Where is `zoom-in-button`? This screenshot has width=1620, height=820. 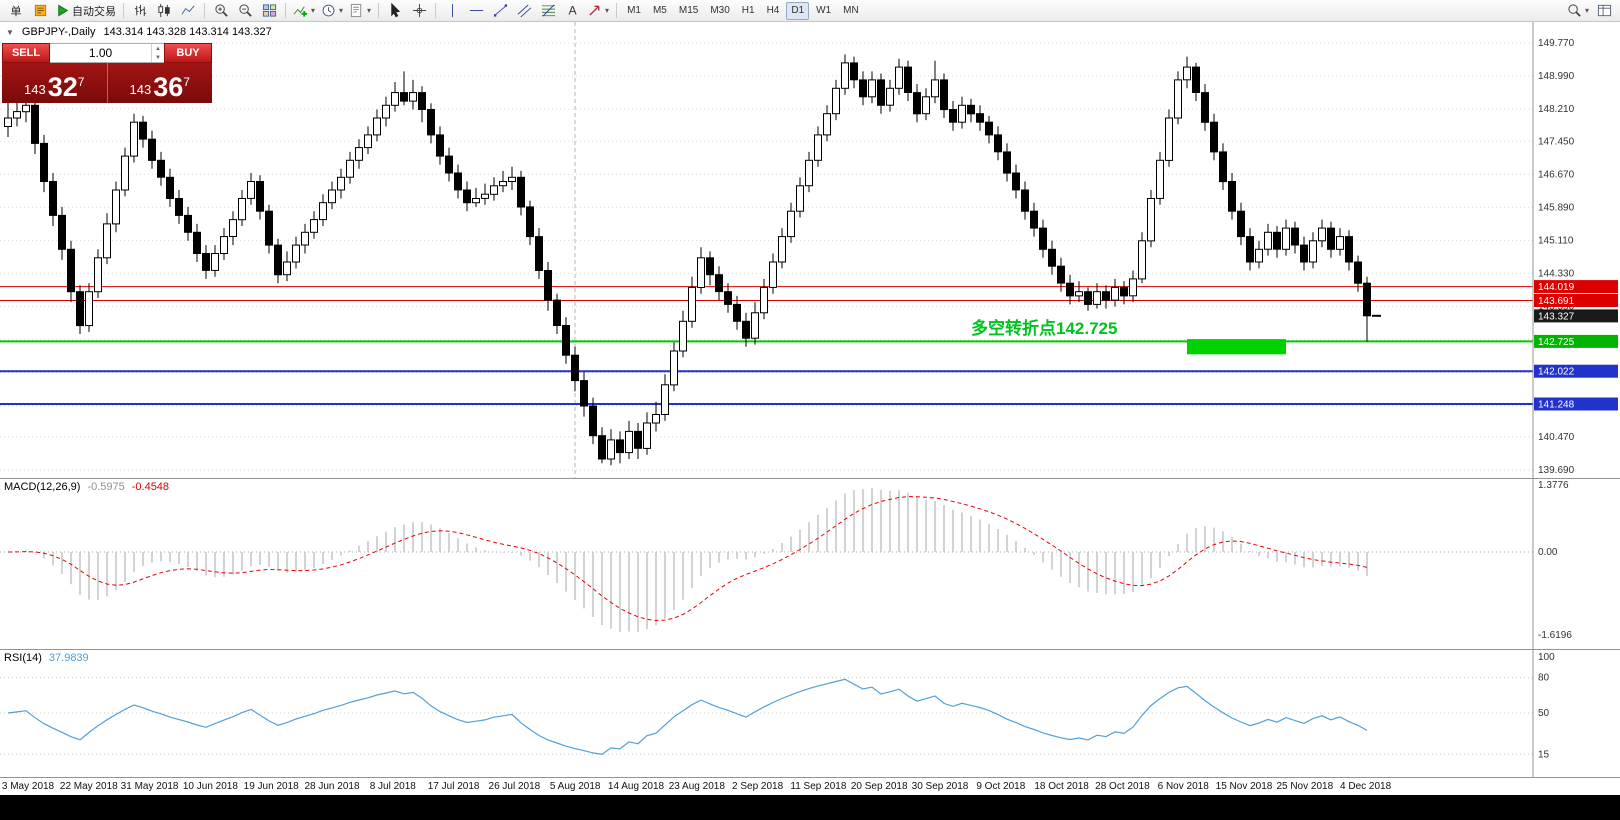
zoom-in-button is located at coordinates (221, 11).